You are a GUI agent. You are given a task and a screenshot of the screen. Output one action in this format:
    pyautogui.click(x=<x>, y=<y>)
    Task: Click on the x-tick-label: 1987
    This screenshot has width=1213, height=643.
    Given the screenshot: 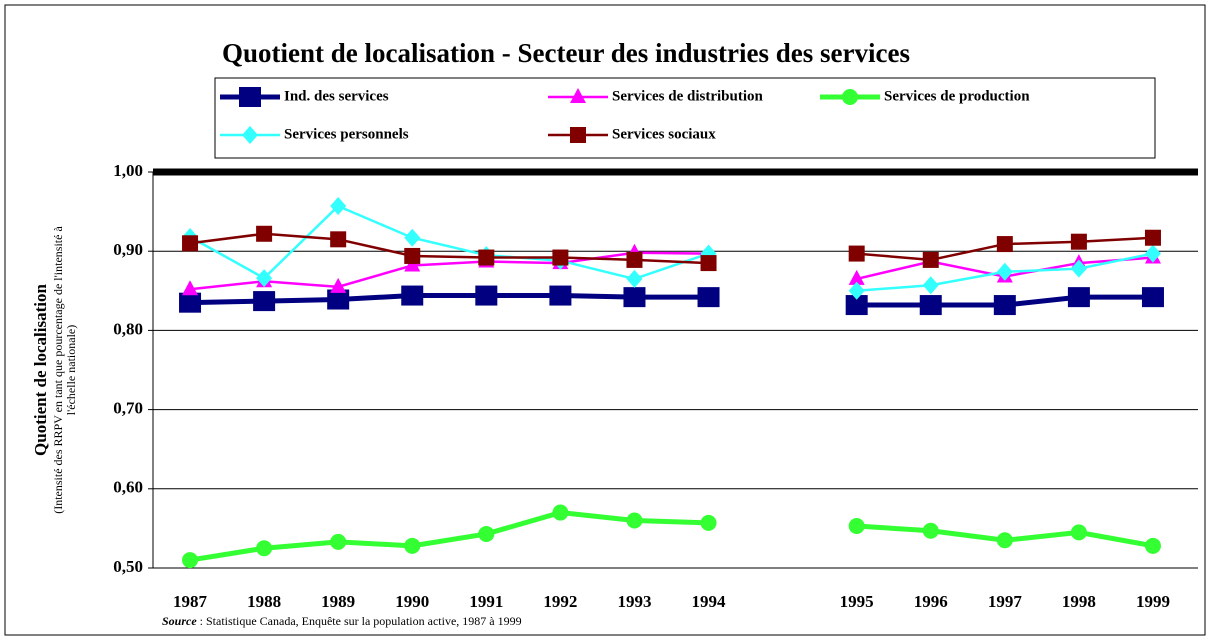 What is the action you would take?
    pyautogui.click(x=190, y=601)
    